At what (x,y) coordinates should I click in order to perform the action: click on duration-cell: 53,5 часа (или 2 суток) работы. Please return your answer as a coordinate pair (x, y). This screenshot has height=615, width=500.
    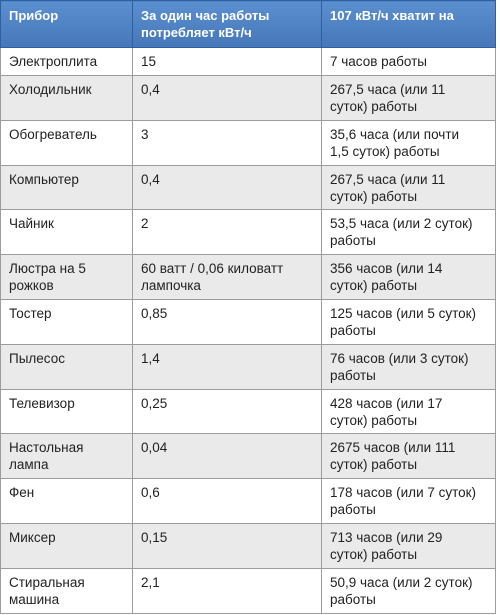
    Looking at the image, I should click on (408, 232).